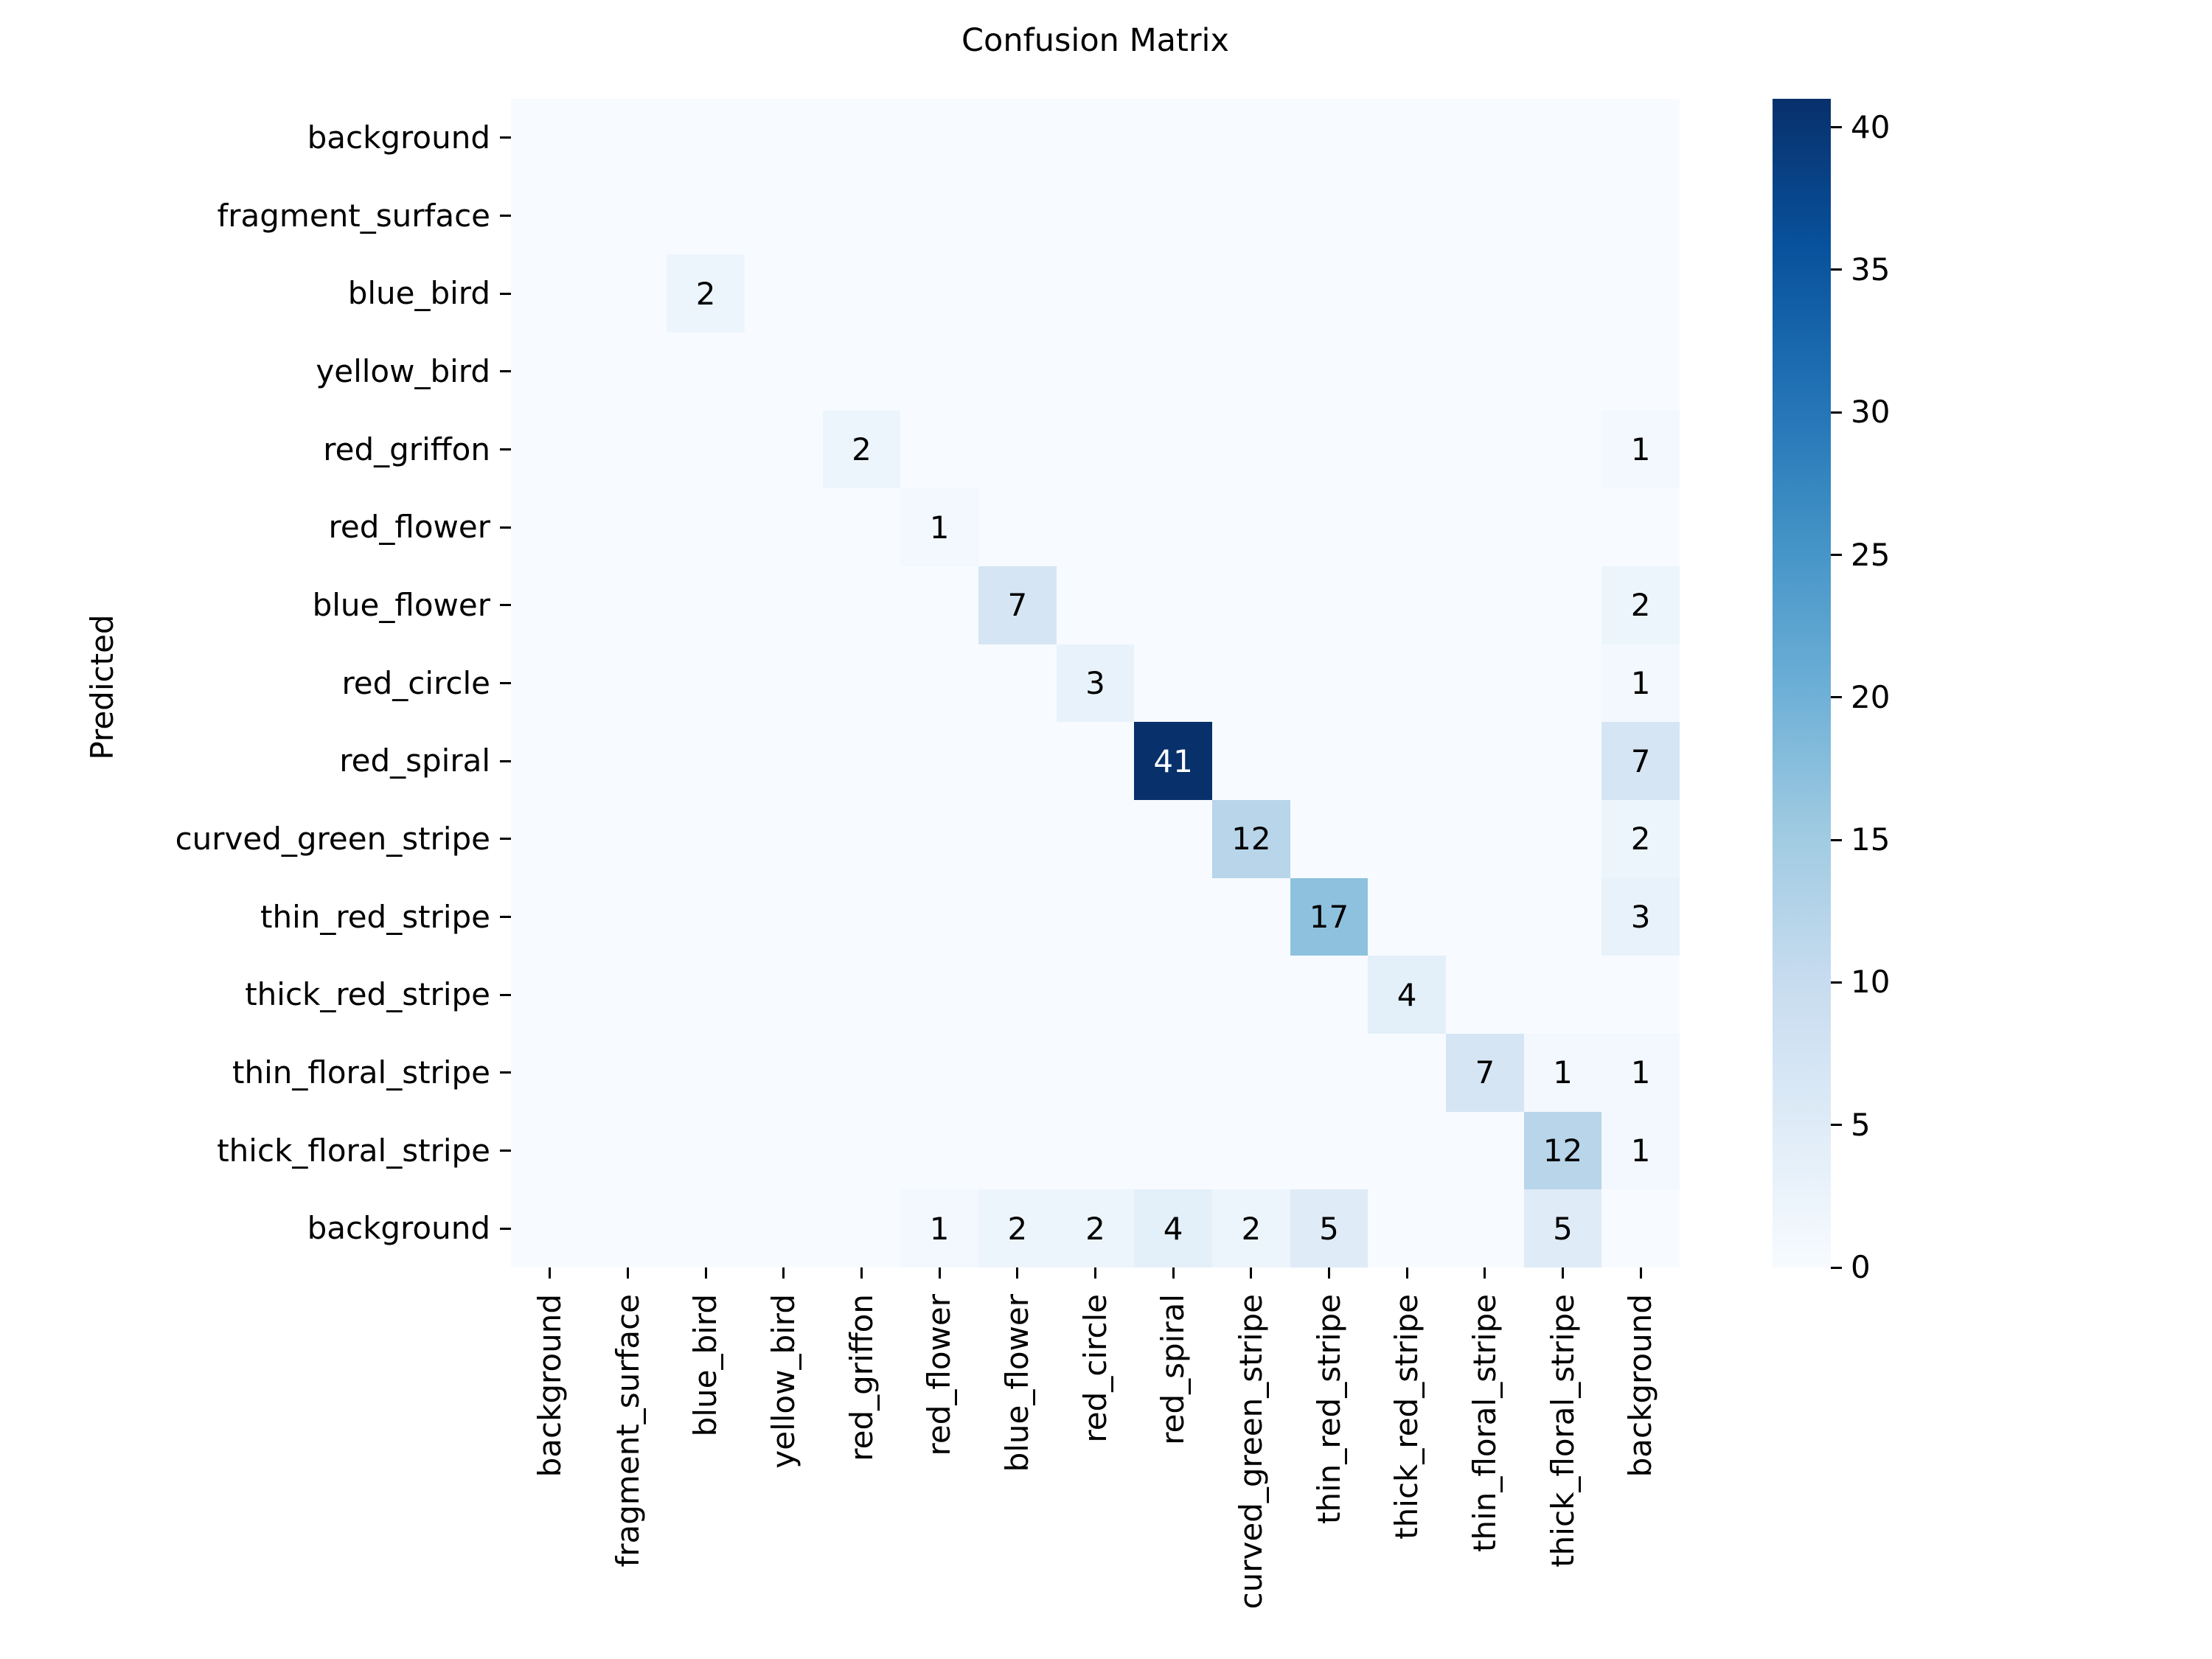 The width and height of the screenshot is (2212, 1659). What do you see at coordinates (1329, 916) in the screenshot?
I see `heatmap-cell: 17` at bounding box center [1329, 916].